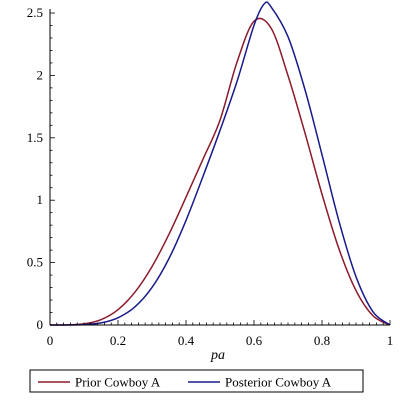 The width and height of the screenshot is (400, 400). I want to click on y-tick-label: 0, so click(40, 324).